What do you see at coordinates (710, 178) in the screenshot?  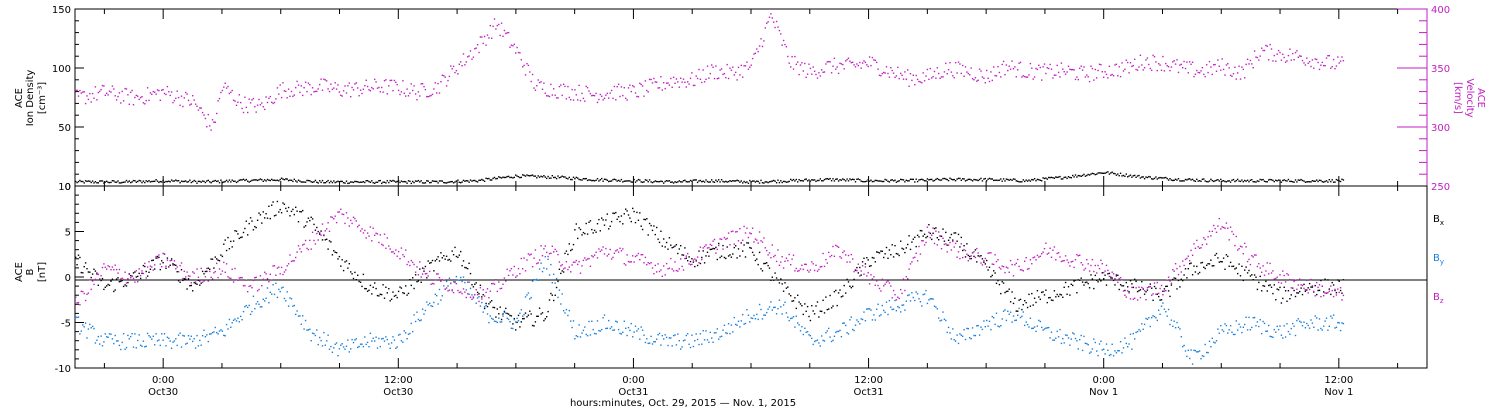 I see `density-series` at bounding box center [710, 178].